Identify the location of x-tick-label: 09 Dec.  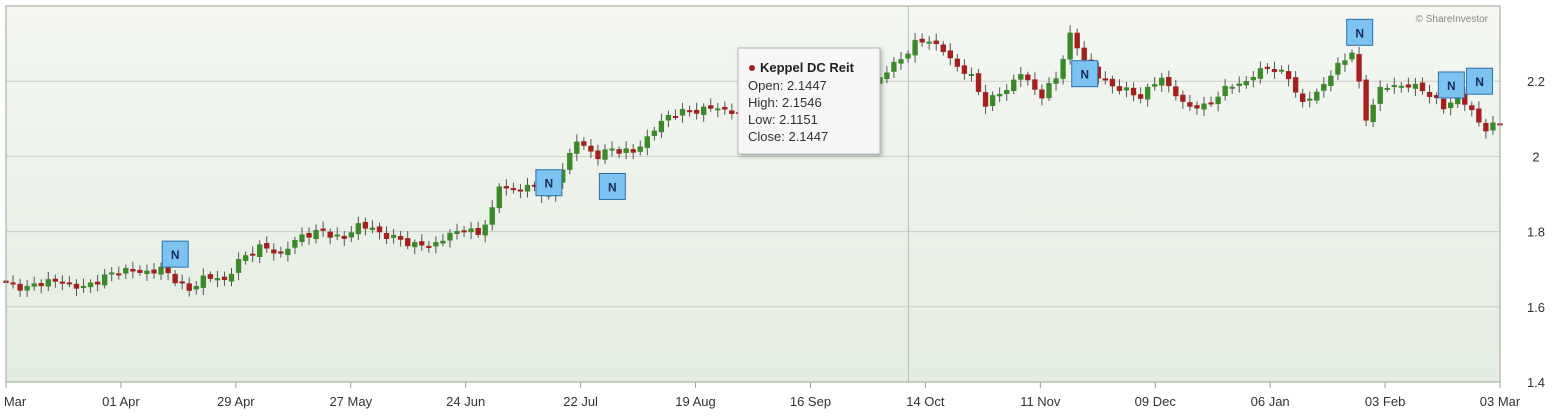
(1156, 401).